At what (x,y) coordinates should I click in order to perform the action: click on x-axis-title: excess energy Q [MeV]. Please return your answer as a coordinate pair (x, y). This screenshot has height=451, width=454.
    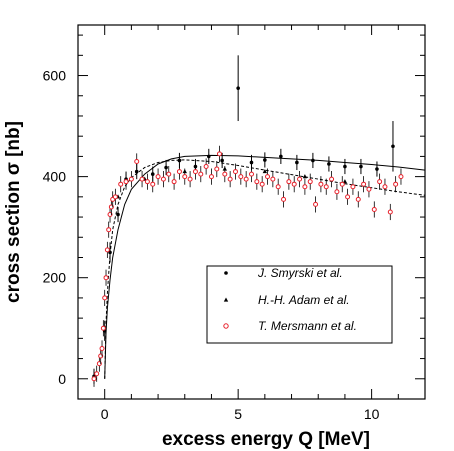
    Looking at the image, I should click on (266, 439).